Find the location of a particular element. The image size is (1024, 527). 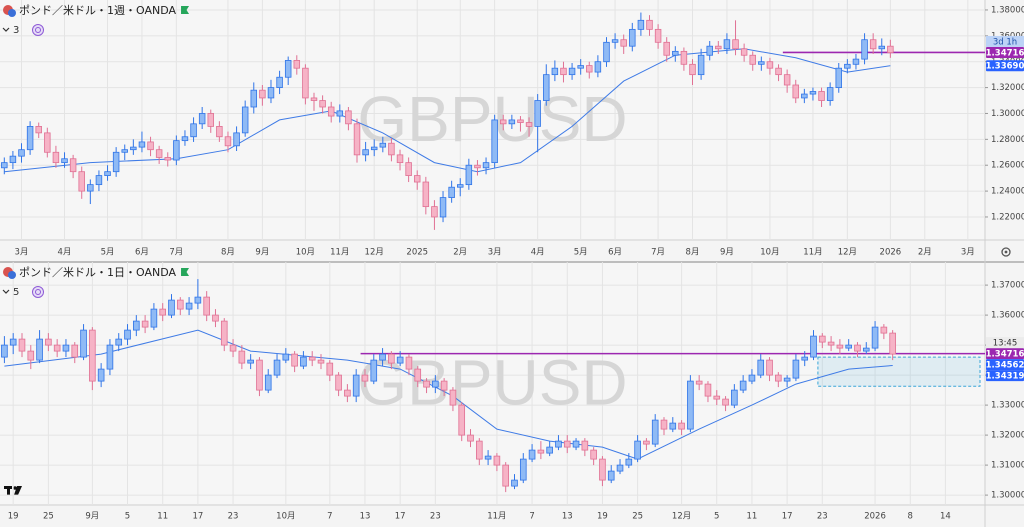

price-label: 1.34716 is located at coordinates (1005, 355).